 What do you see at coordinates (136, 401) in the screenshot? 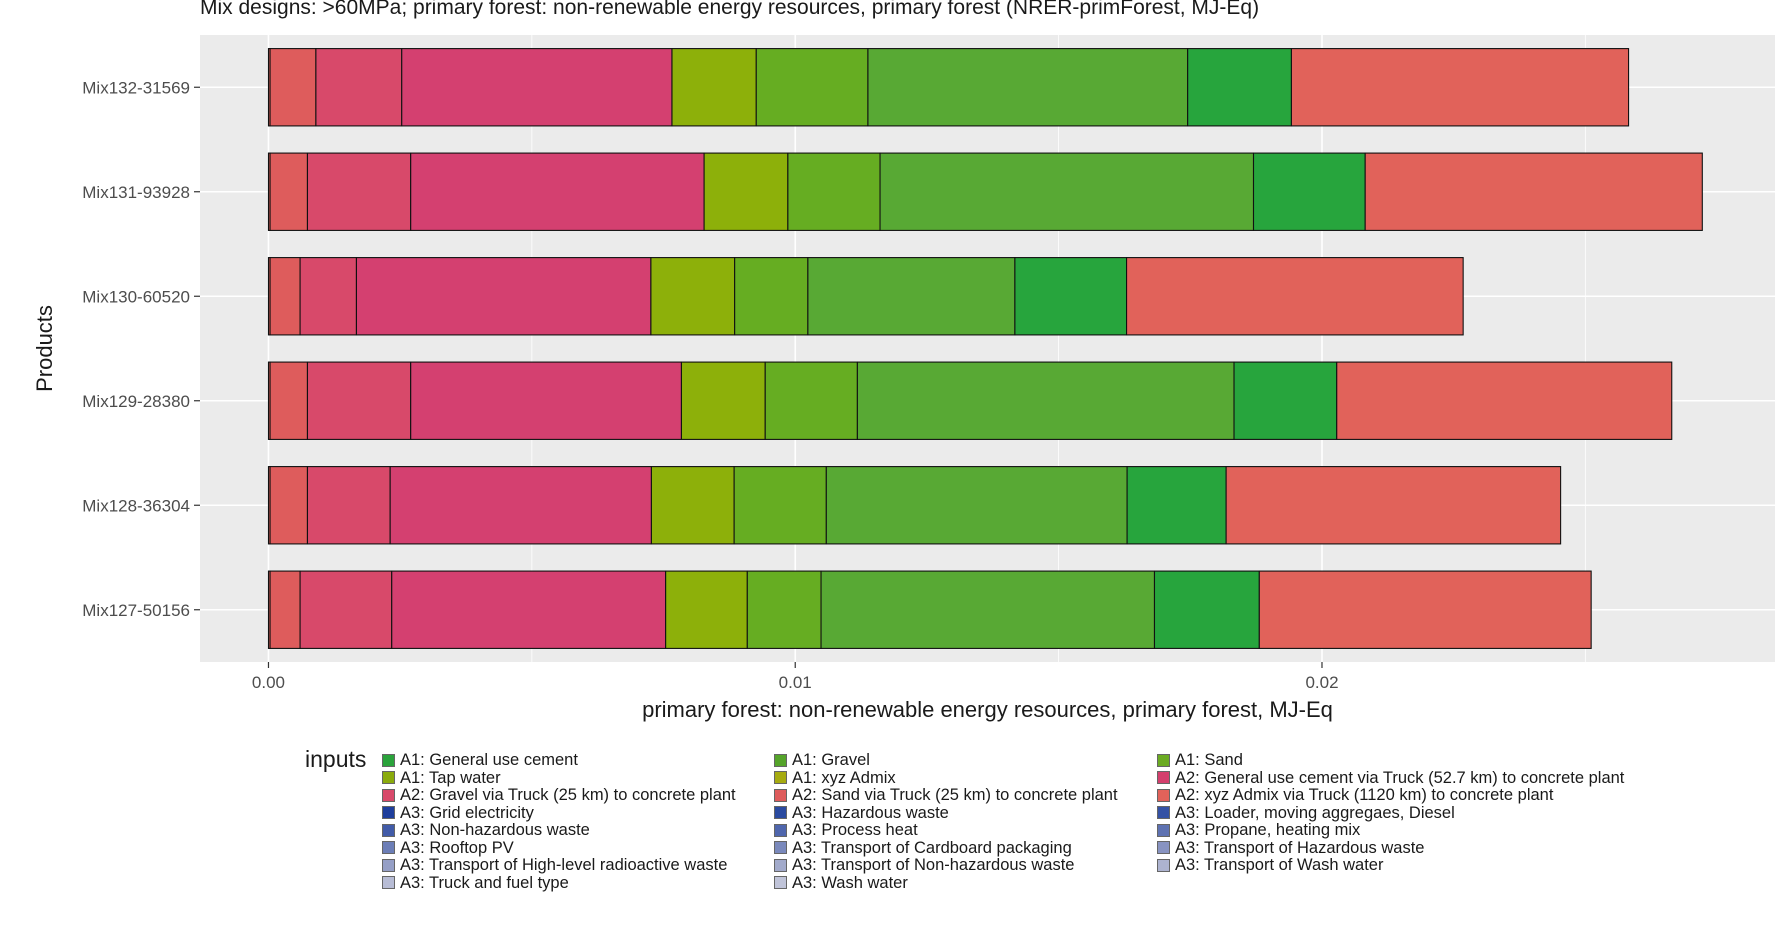
I see `y-tick-label: Mix129-28380` at bounding box center [136, 401].